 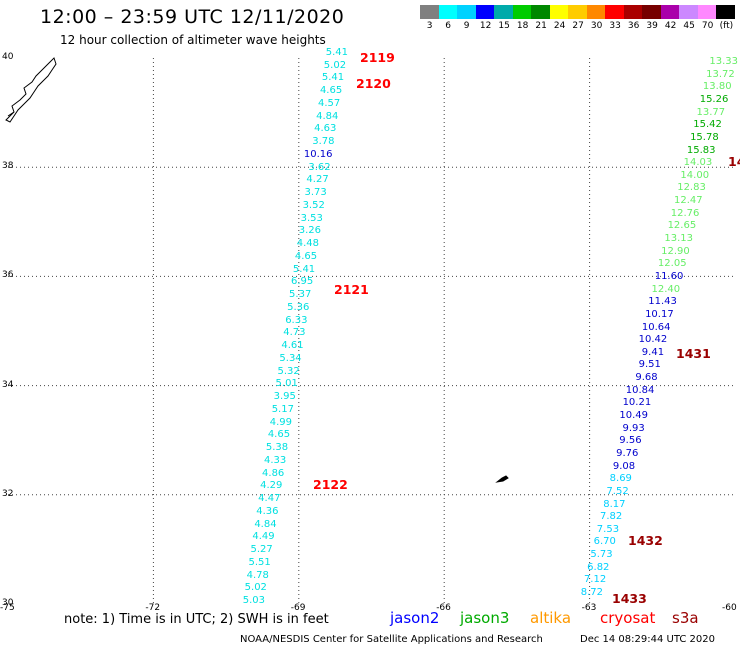 I want to click on wave-height-value: 4.84, so click(x=327, y=116).